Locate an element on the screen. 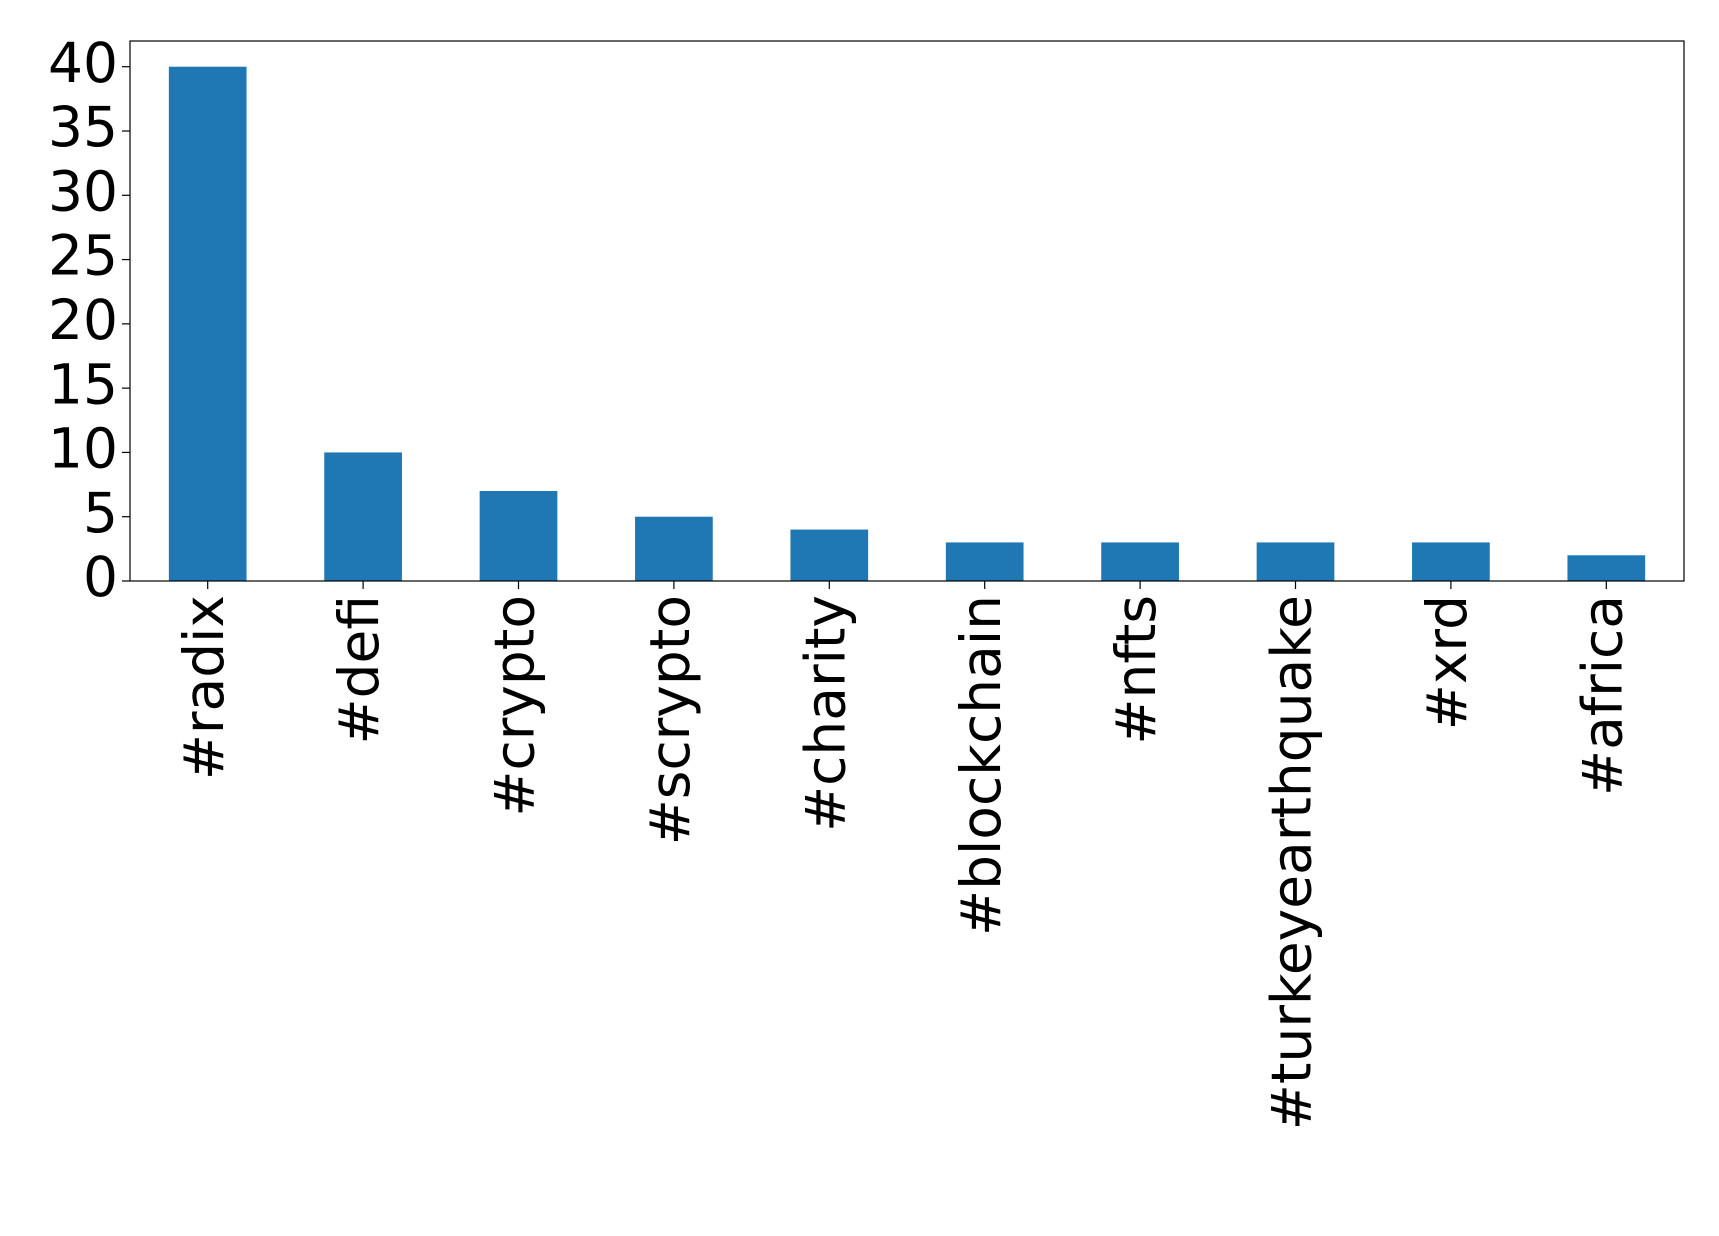  y-tick-label: 0 is located at coordinates (100, 577).